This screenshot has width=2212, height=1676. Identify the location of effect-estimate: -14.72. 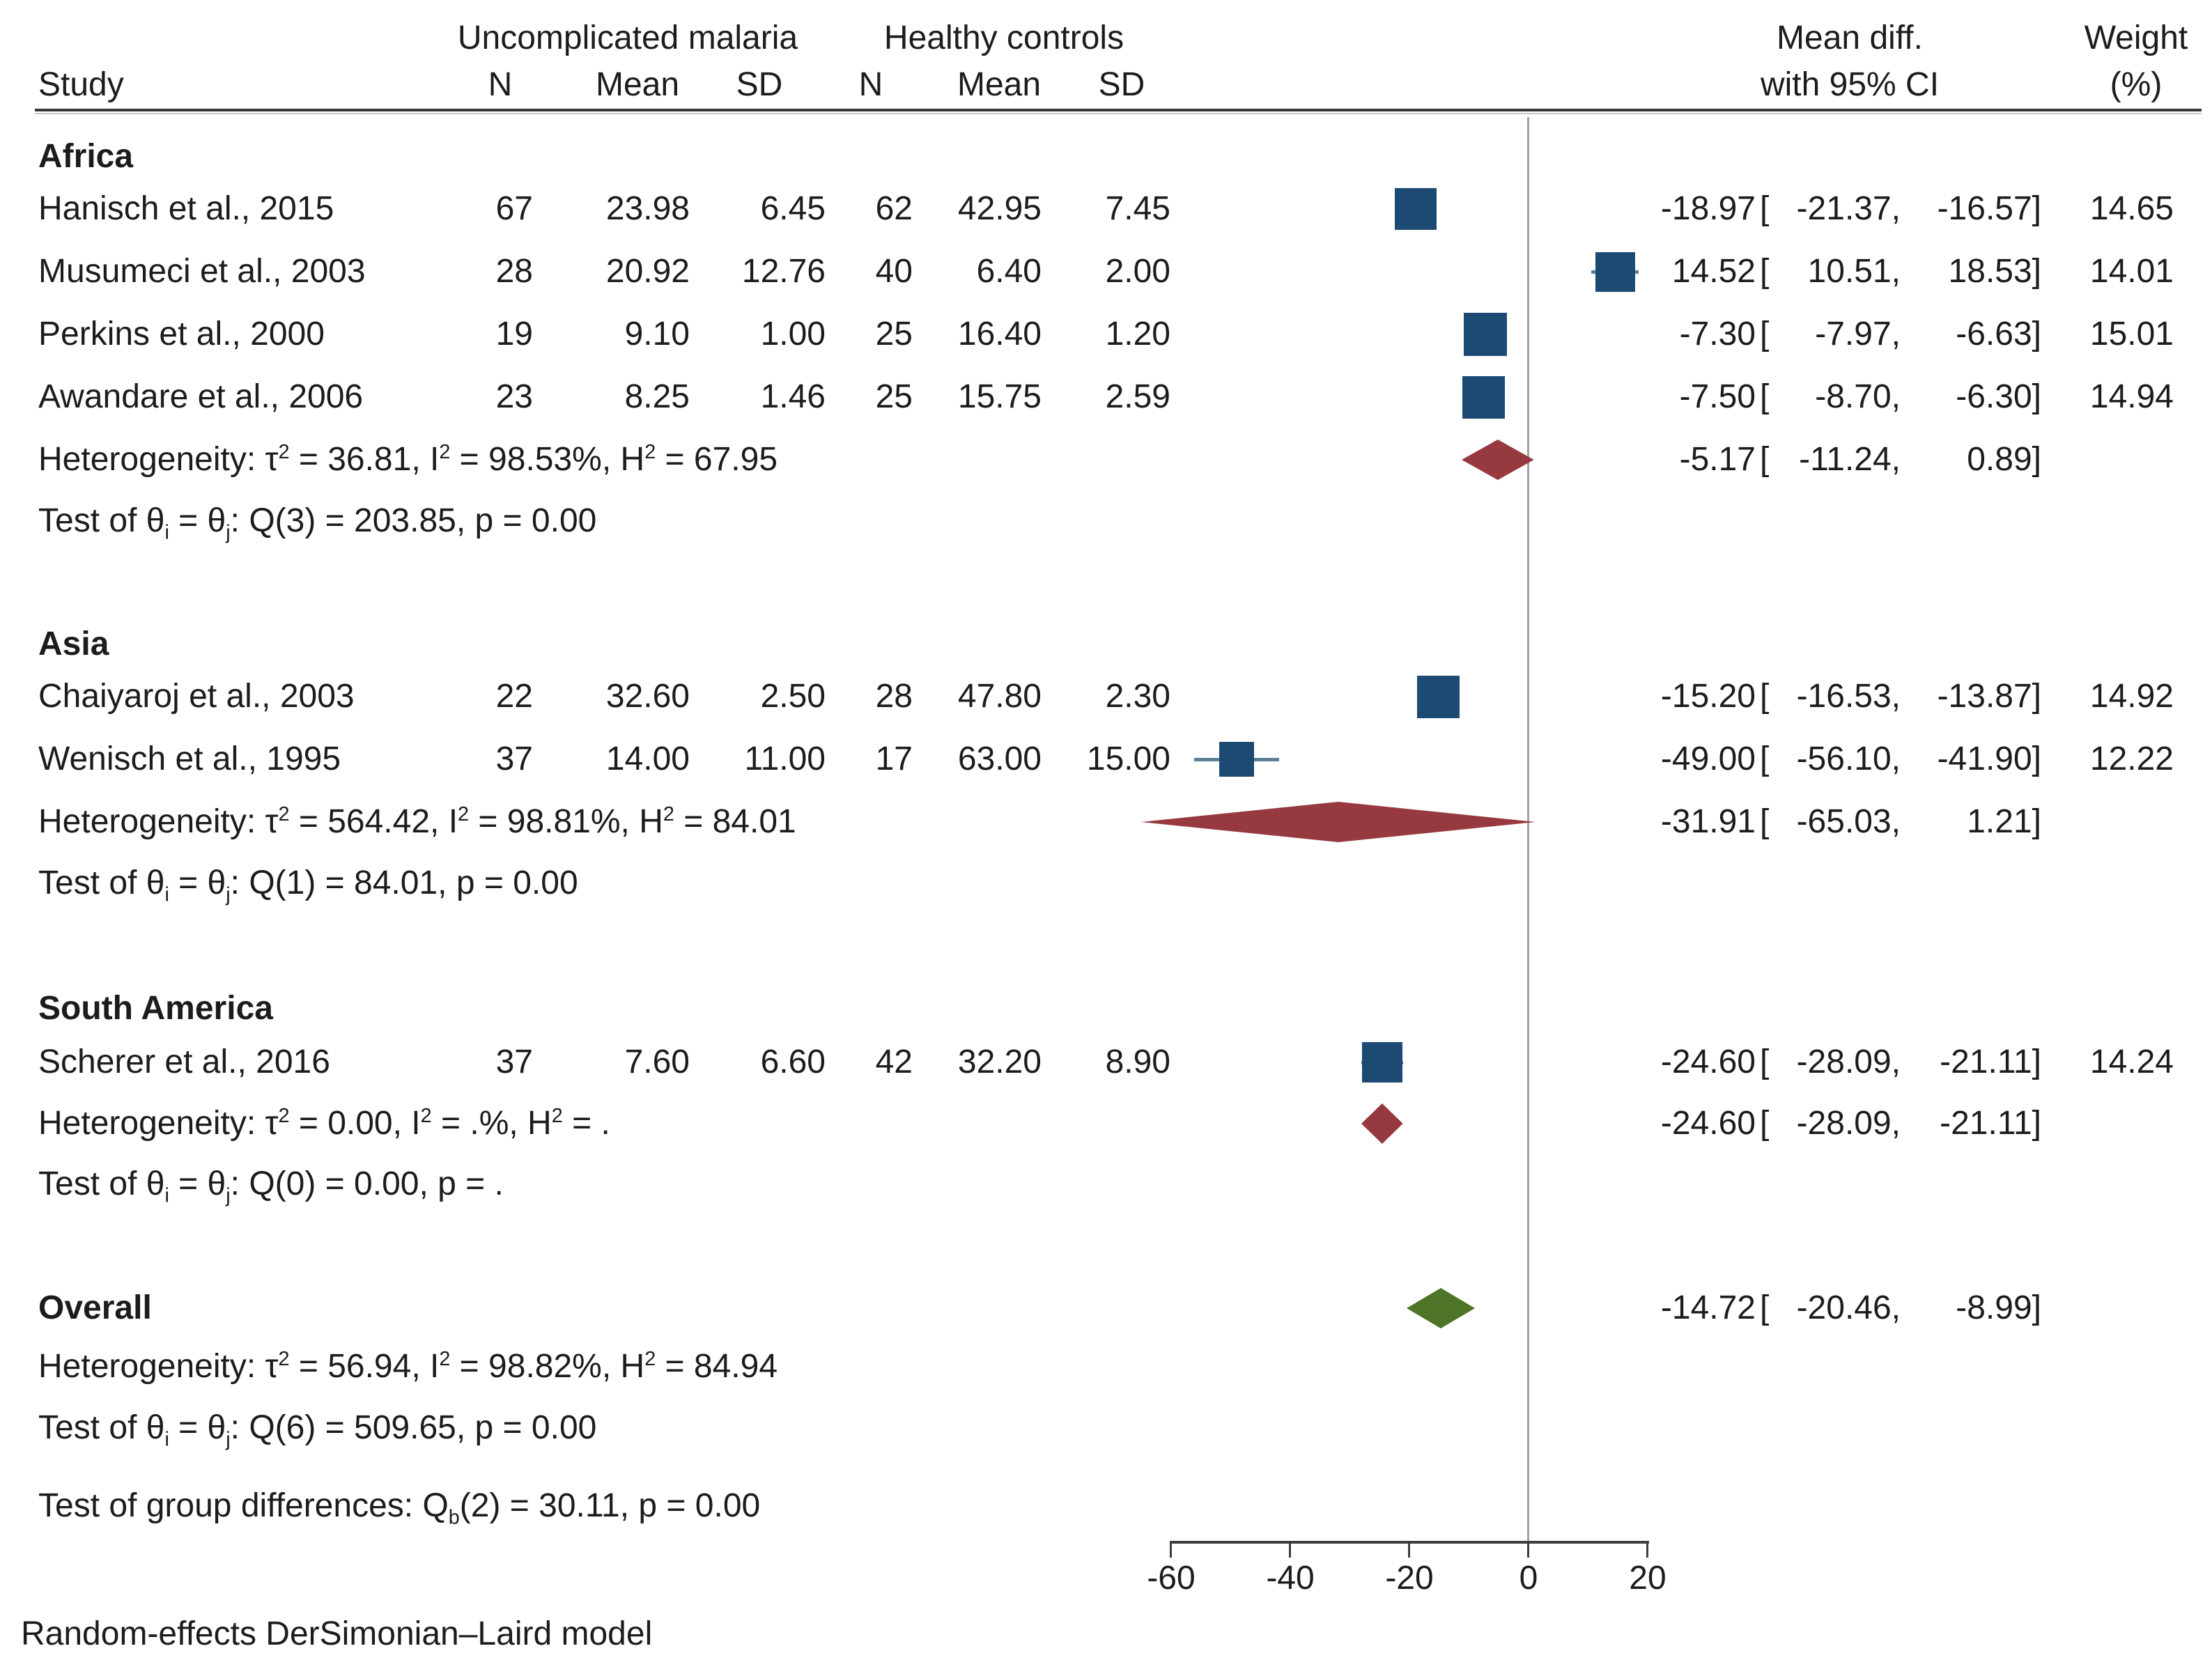
(1708, 1307).